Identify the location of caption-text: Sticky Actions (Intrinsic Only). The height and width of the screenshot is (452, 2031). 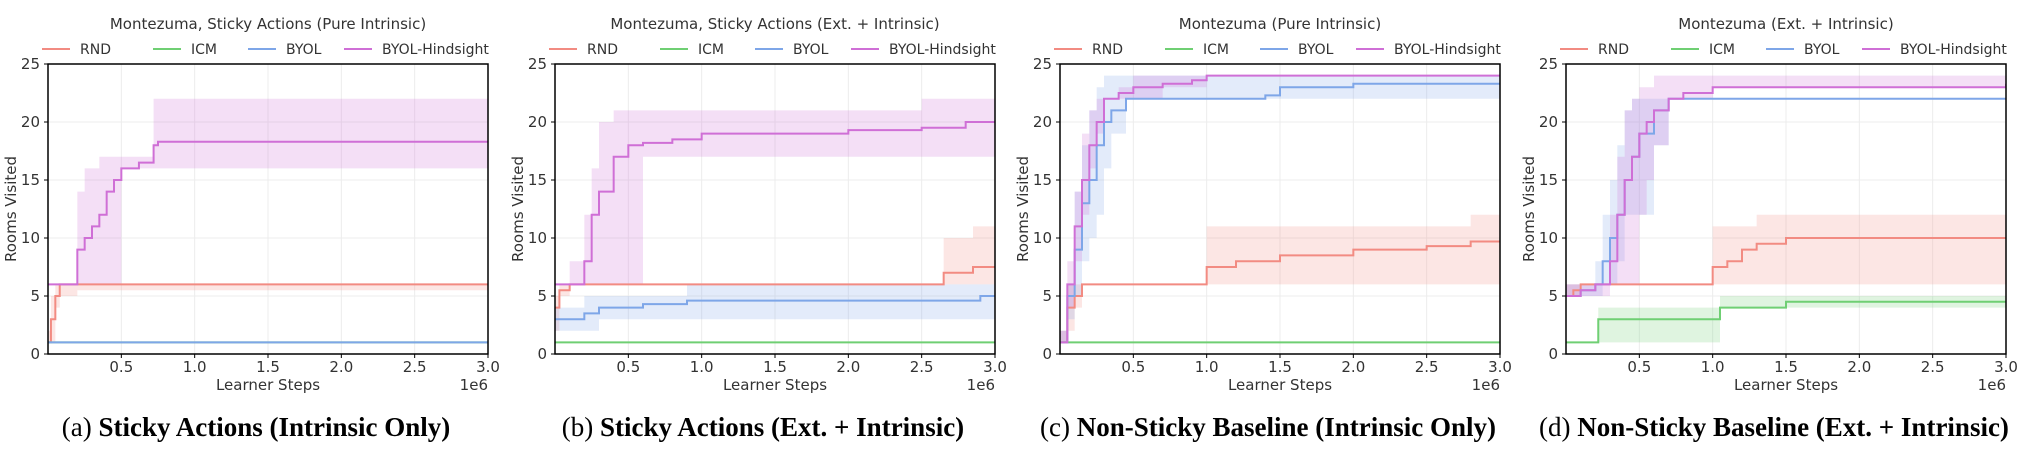
(274, 427).